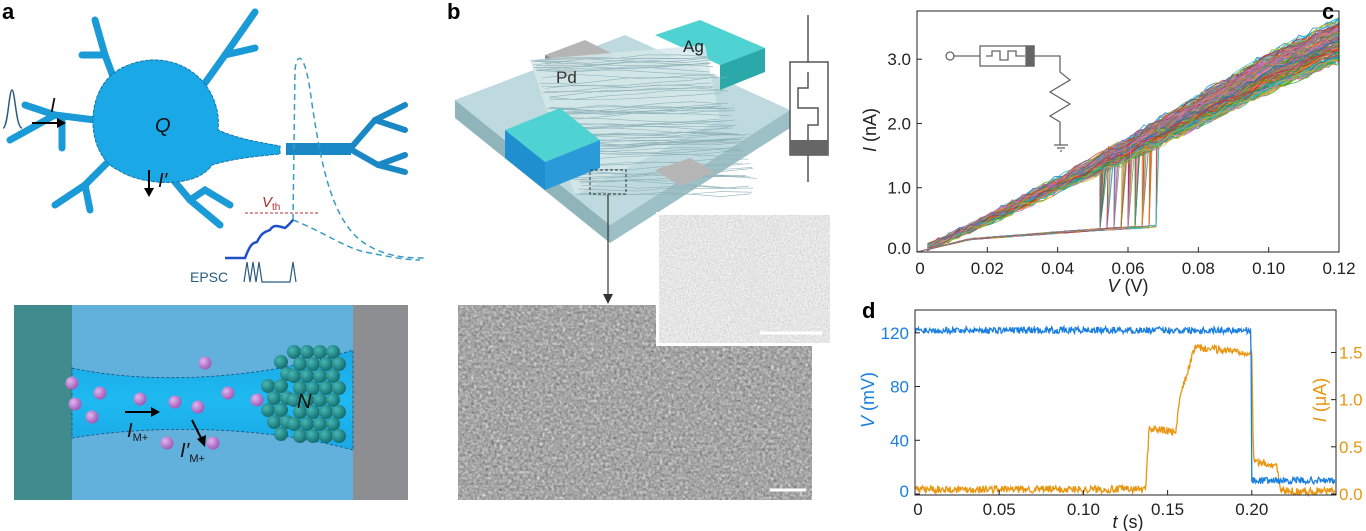 The width and height of the screenshot is (1366, 531). I want to click on pd-label: Pd, so click(566, 77).